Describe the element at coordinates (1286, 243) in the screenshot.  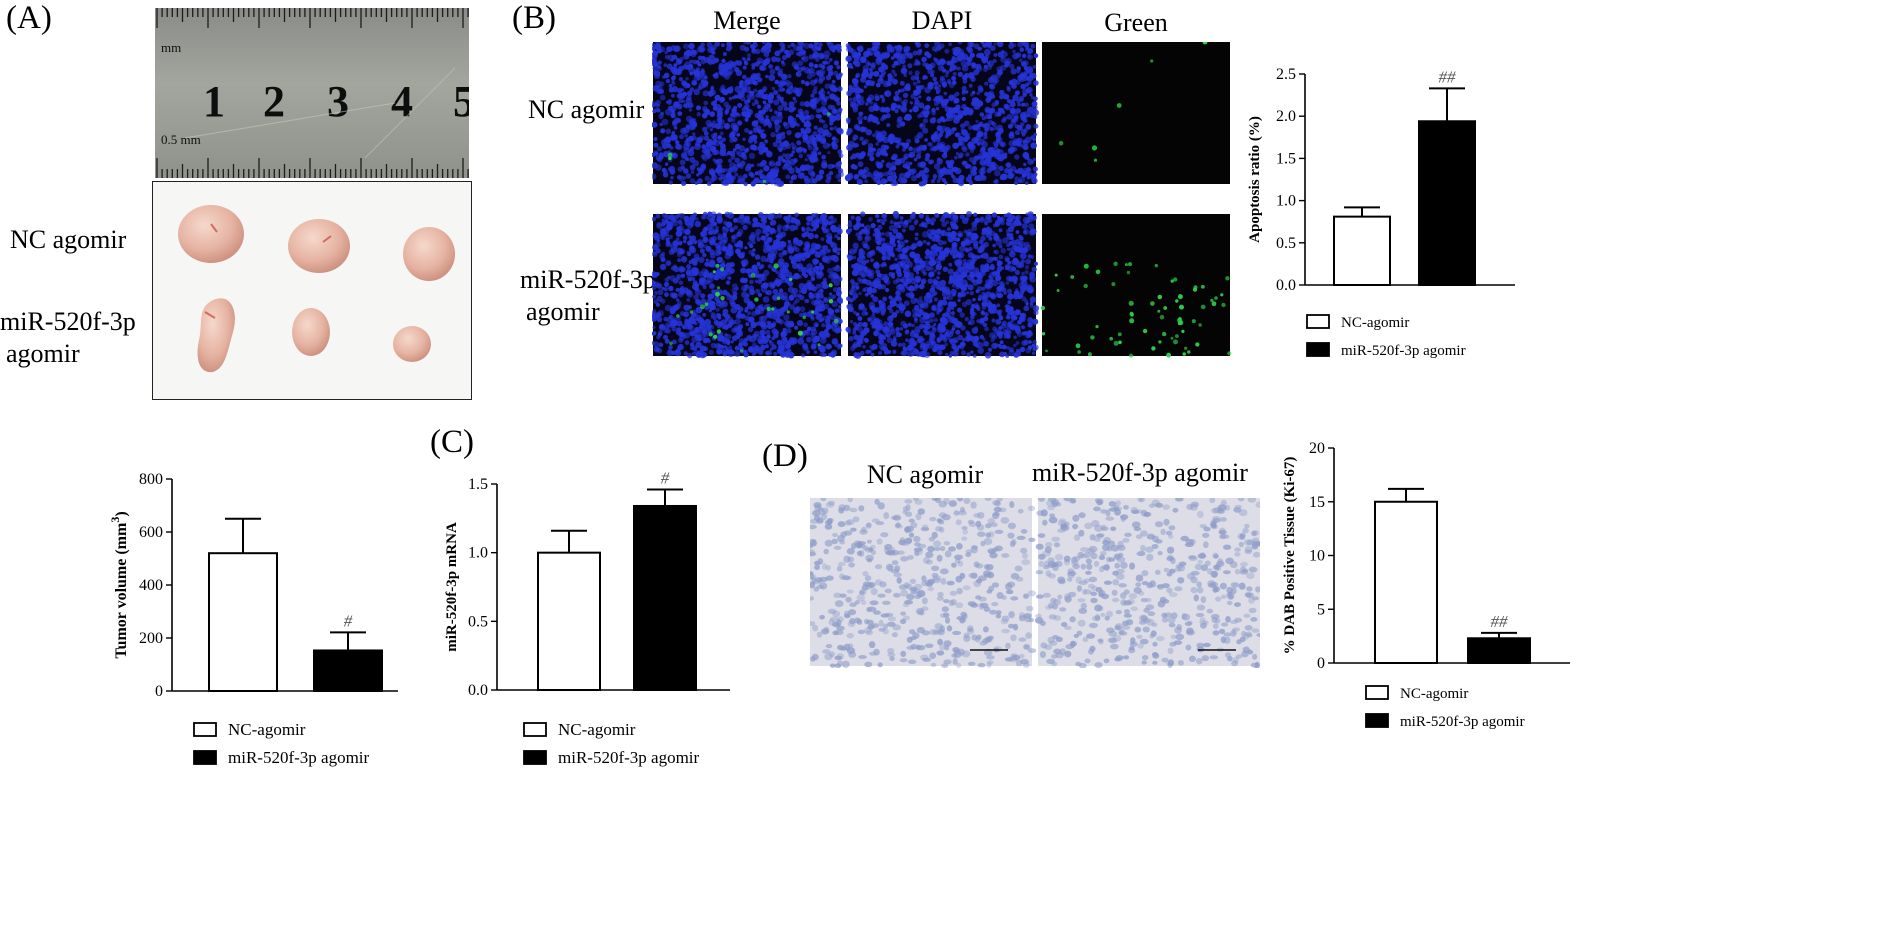
I see `apoptosis-chart-tick-label: 0.5` at that location.